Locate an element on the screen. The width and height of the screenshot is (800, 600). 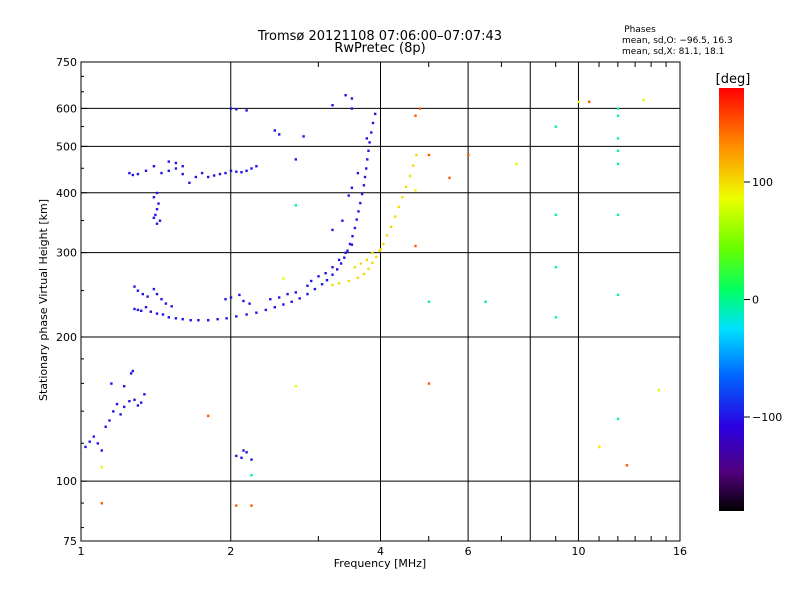
colorbar-label: [deg] is located at coordinates (733, 79).